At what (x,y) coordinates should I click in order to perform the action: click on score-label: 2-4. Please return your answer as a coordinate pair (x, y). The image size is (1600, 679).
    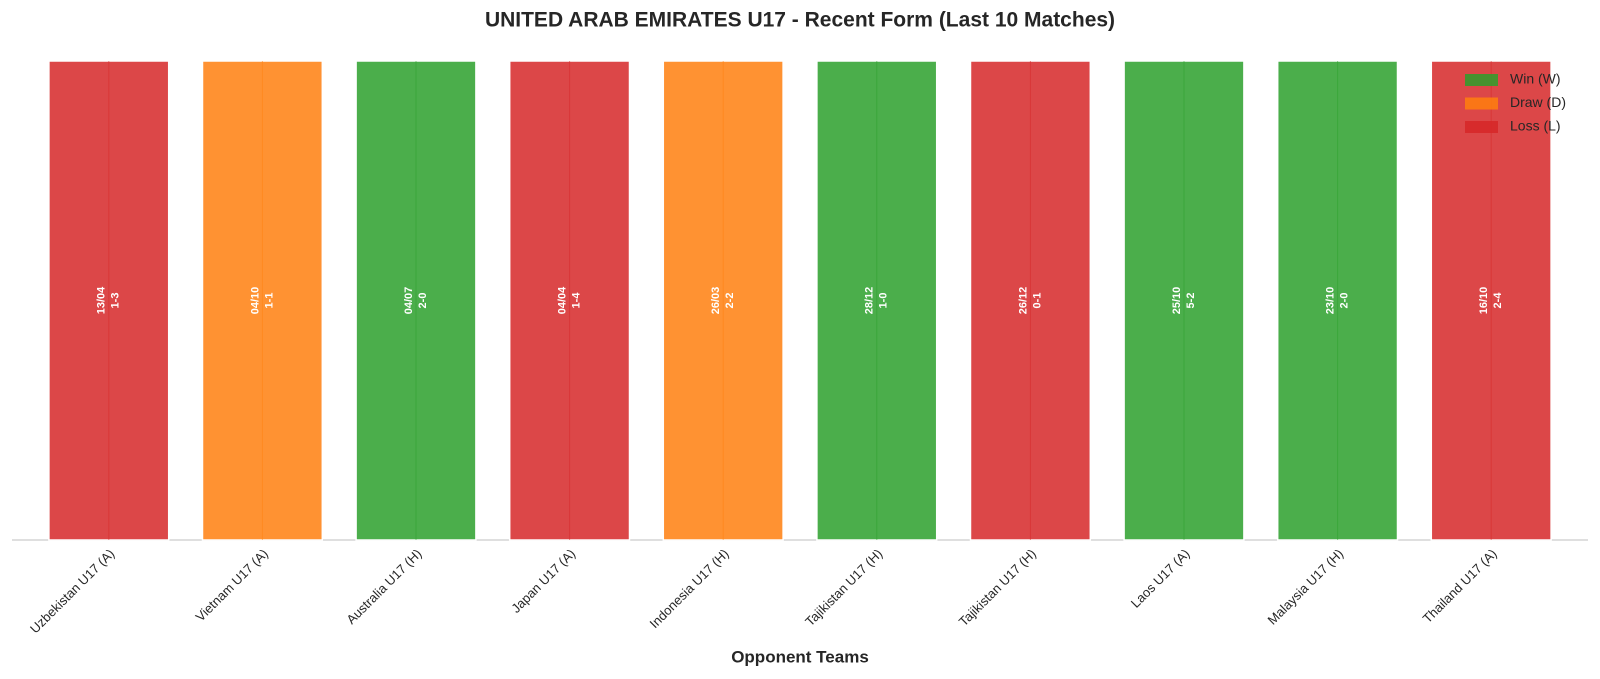
    Looking at the image, I should click on (1498, 300).